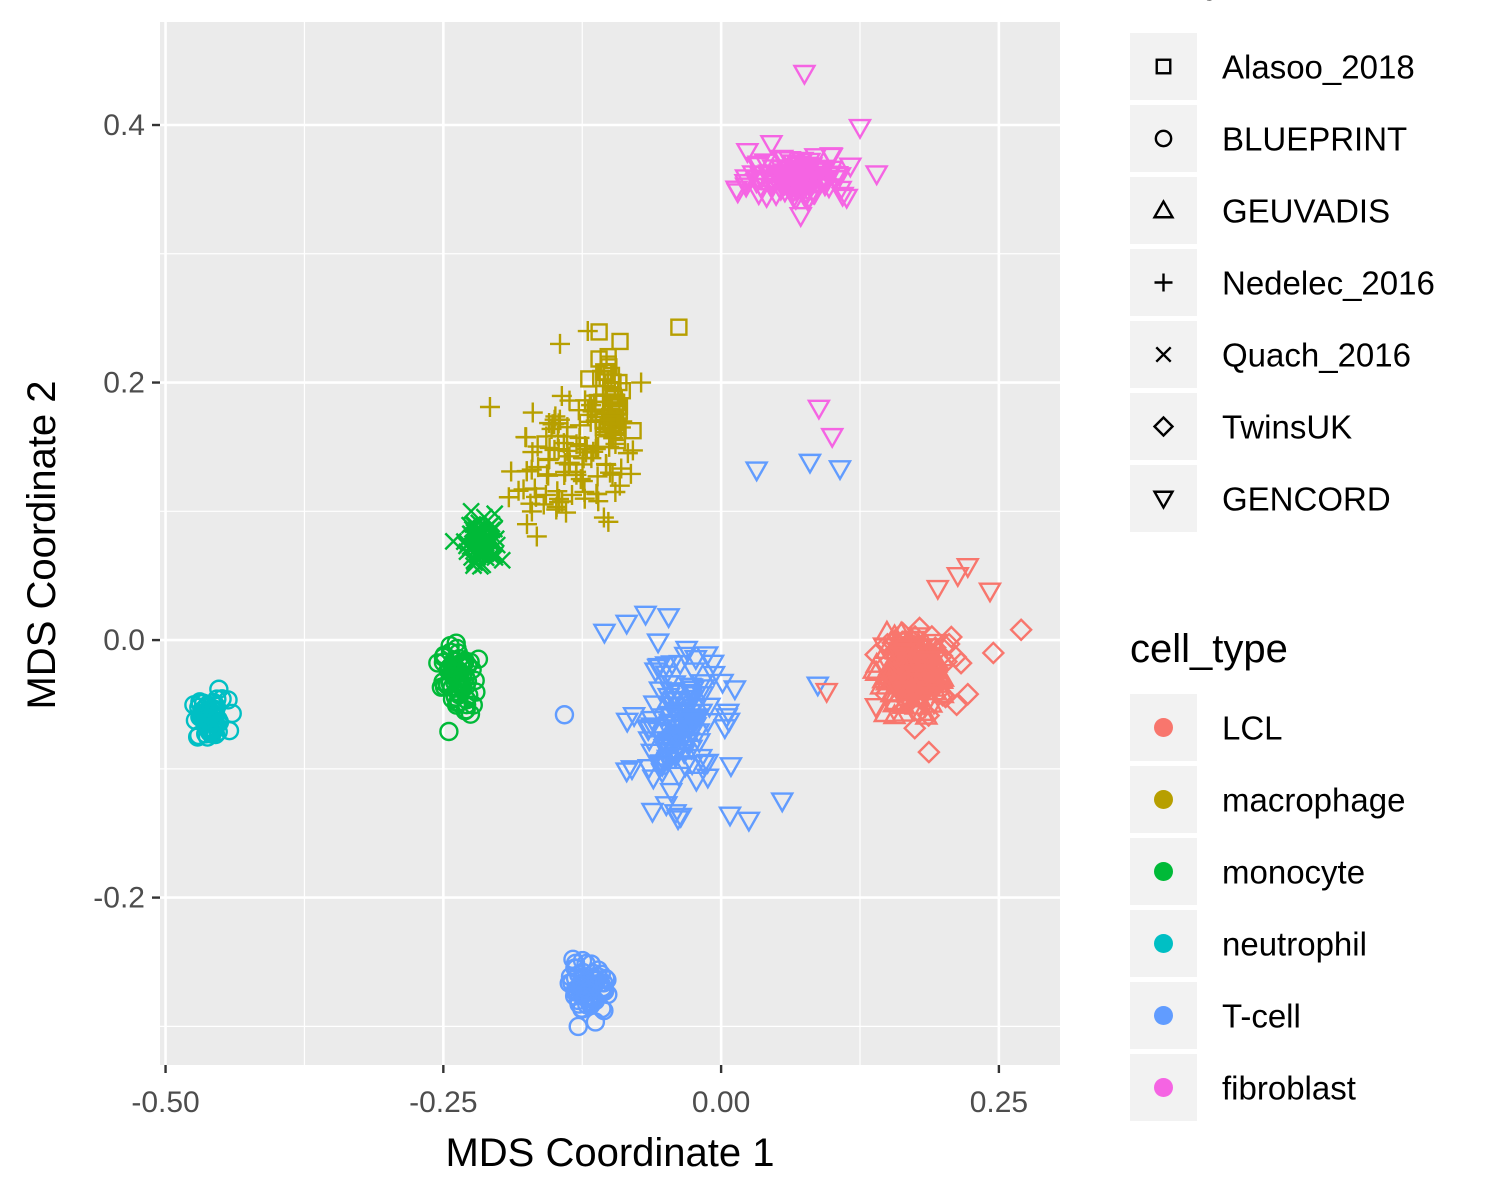 This screenshot has height=1200, width=1500. Describe the element at coordinates (579, 1092) in the screenshot. I see `x-axis: -0.50 -0.25 0.00 0.25` at that location.